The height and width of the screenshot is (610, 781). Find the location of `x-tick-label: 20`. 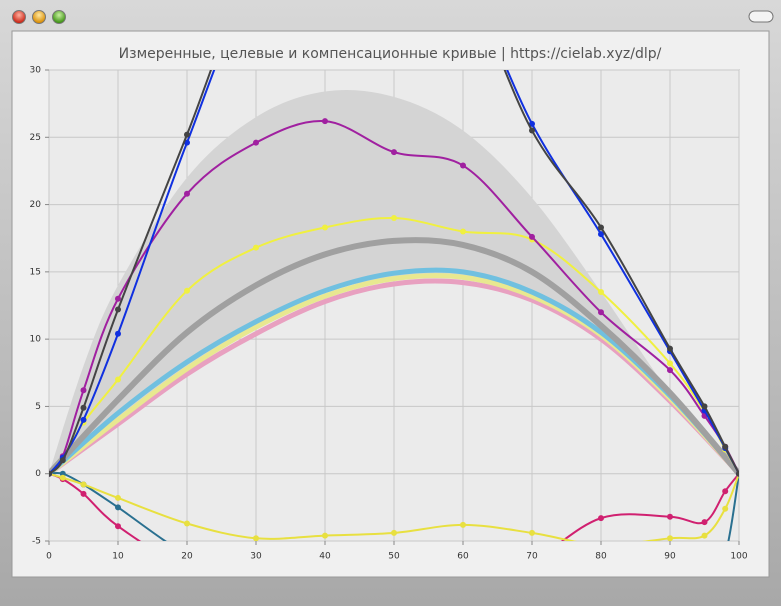

x-tick-label: 20 is located at coordinates (187, 557).